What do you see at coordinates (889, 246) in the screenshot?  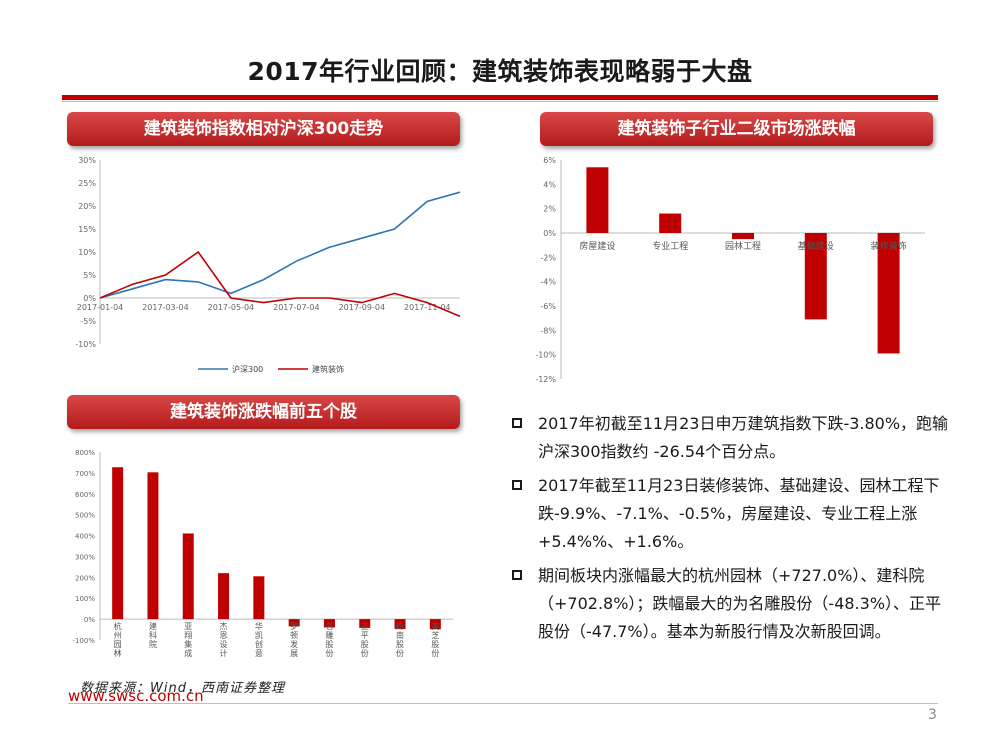 I see `x-tick-label: 装修装饰` at bounding box center [889, 246].